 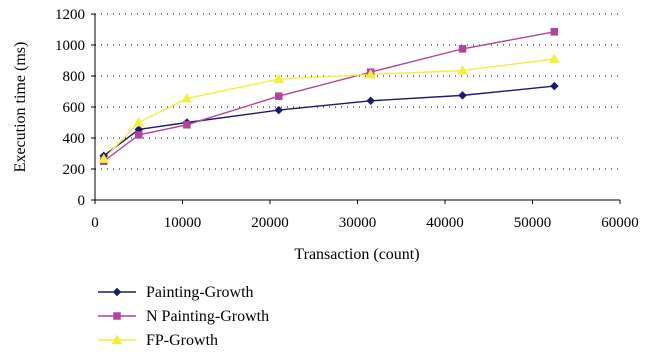 I want to click on x-tick-label: 60000, so click(x=620, y=223).